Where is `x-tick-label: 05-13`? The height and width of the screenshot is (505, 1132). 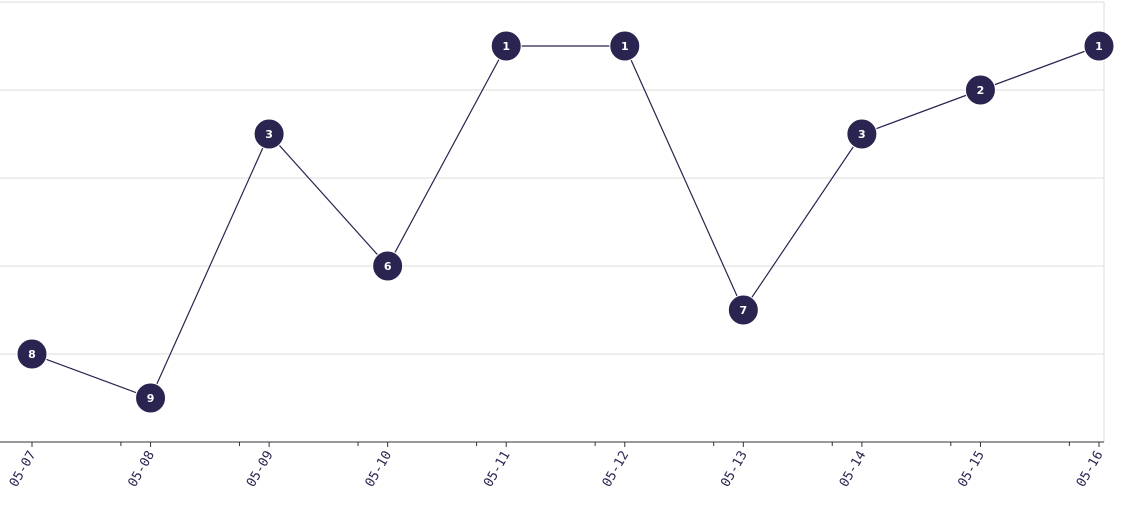 x-tick-label: 05-13 is located at coordinates (734, 469).